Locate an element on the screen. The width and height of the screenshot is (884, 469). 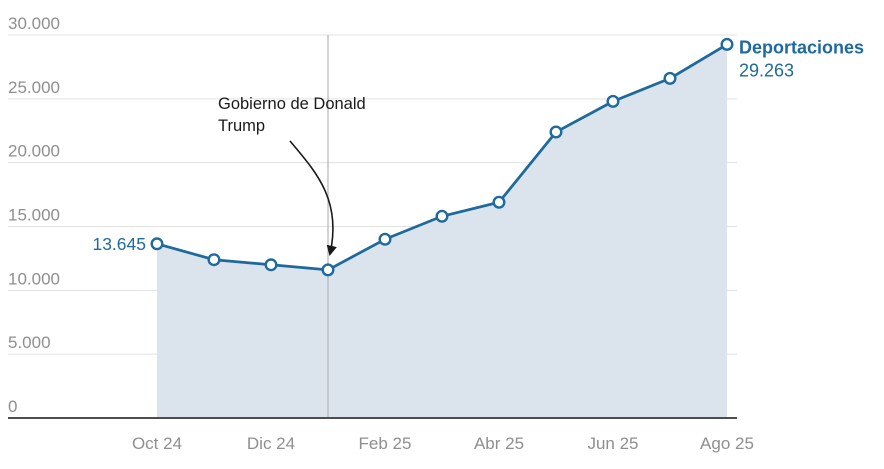
x-axis-label: Feb 25 is located at coordinates (385, 443).